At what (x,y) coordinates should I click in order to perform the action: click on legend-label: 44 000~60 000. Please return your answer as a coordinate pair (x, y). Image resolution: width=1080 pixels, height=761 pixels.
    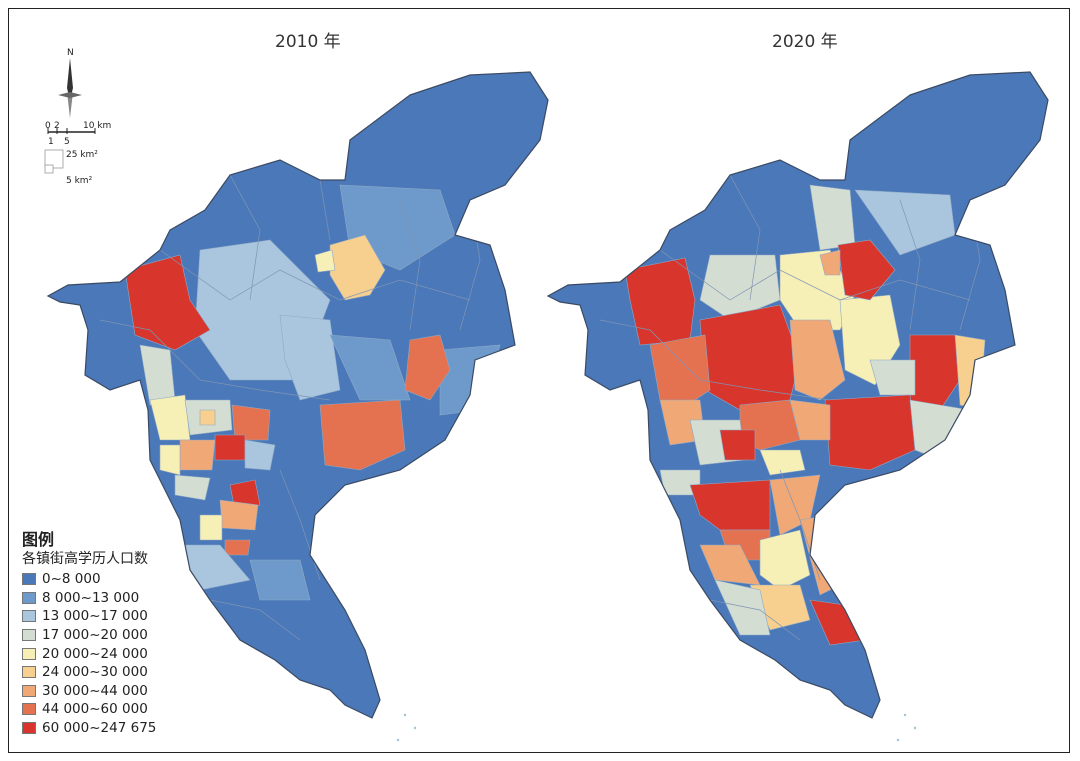
    Looking at the image, I should click on (95, 709).